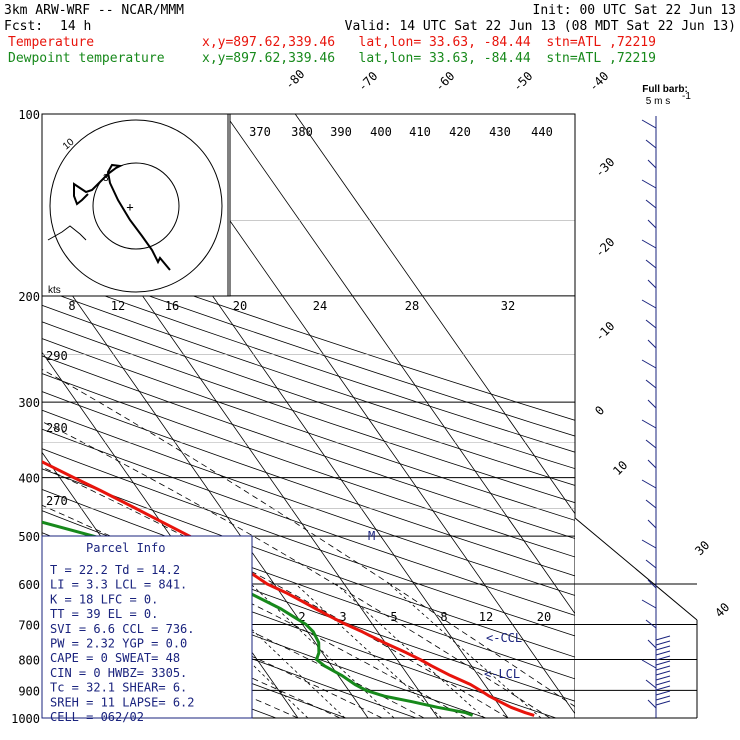 This screenshot has height=740, width=740. What do you see at coordinates (302, 132) in the screenshot?
I see `theta-e-label: 380` at bounding box center [302, 132].